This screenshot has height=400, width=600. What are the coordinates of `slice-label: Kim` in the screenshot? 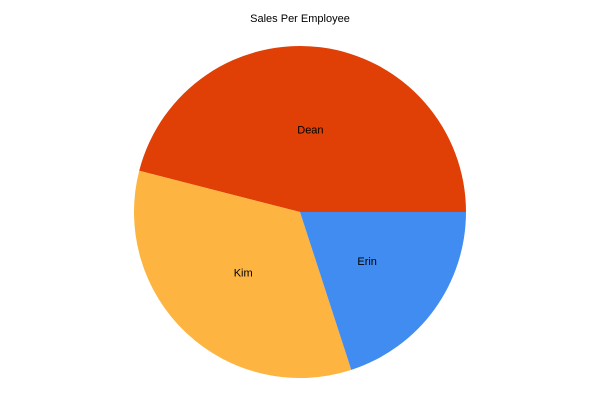 It's located at (243, 274).